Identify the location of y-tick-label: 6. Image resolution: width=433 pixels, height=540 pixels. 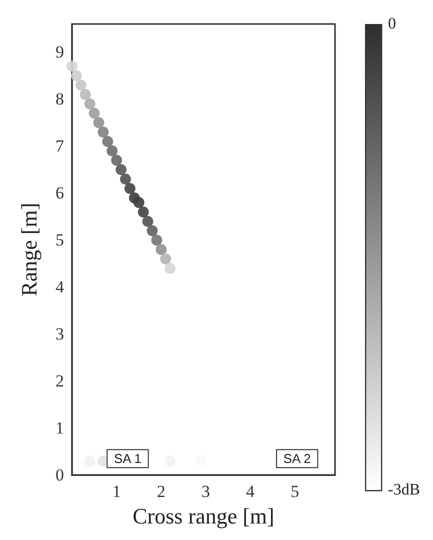
(60, 193).